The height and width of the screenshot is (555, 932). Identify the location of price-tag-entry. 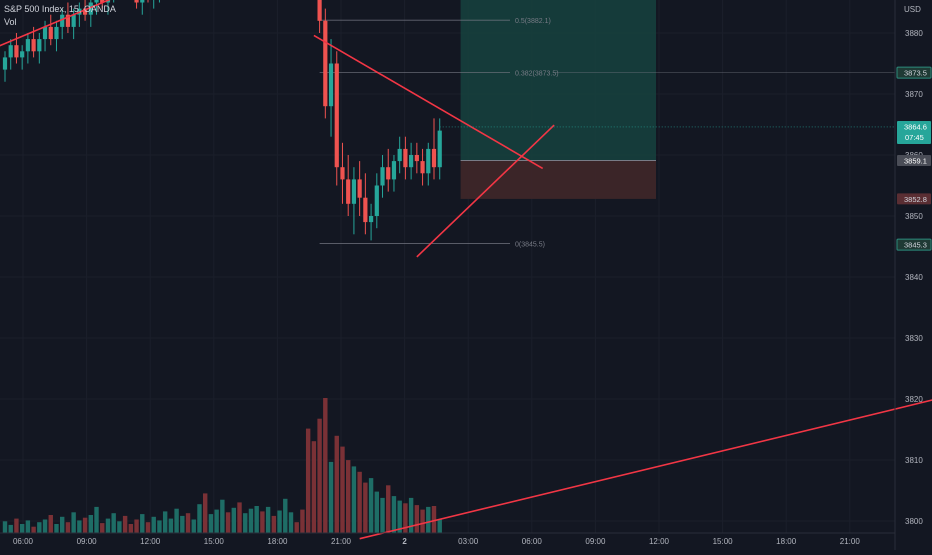
(914, 160).